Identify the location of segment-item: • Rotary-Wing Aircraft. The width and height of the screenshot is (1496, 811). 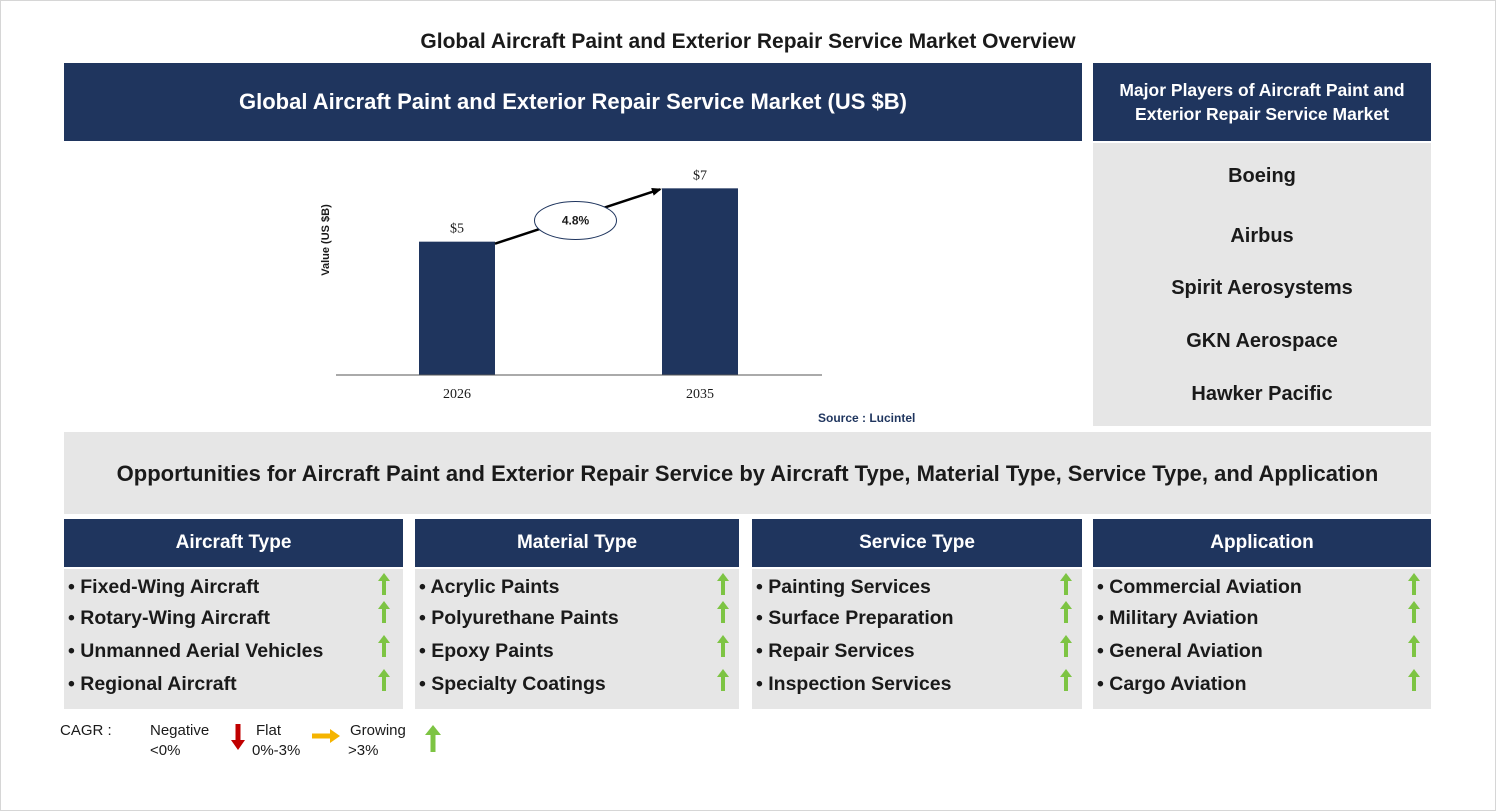
(169, 618).